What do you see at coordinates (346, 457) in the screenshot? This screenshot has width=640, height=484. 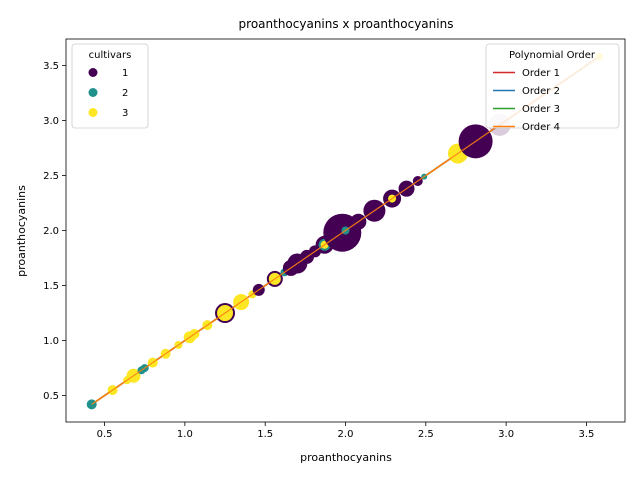 I see `x-axis-title: proanthocyanins` at bounding box center [346, 457].